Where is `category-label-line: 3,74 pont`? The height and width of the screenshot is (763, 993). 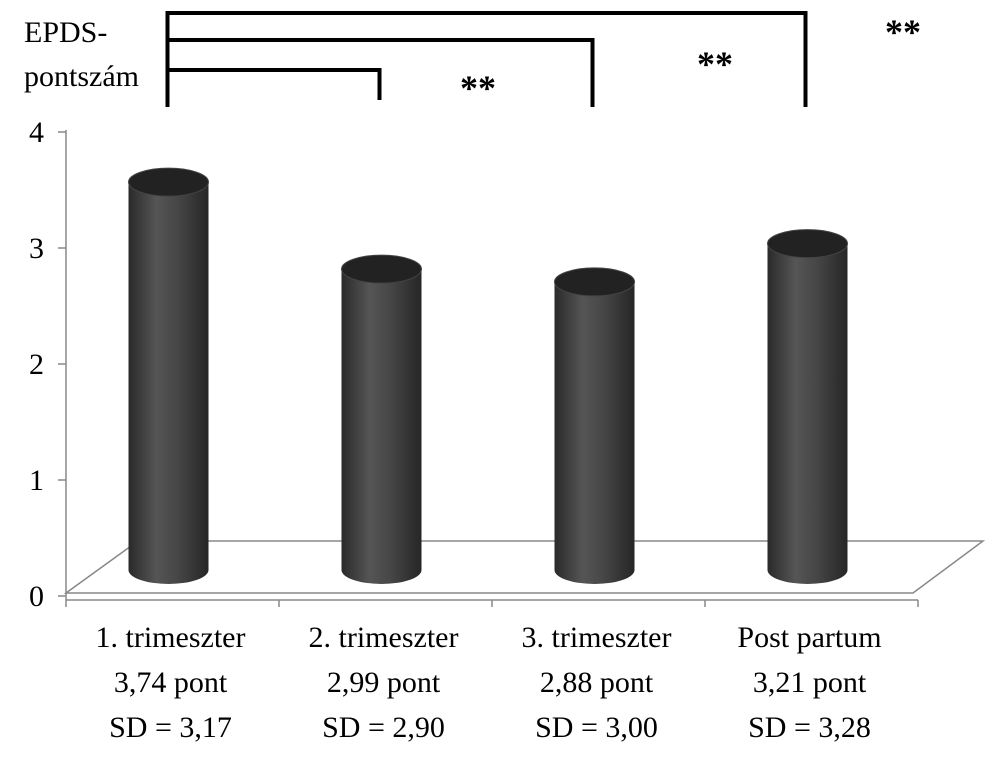
category-label-line: 3,74 pont is located at coordinates (171, 682).